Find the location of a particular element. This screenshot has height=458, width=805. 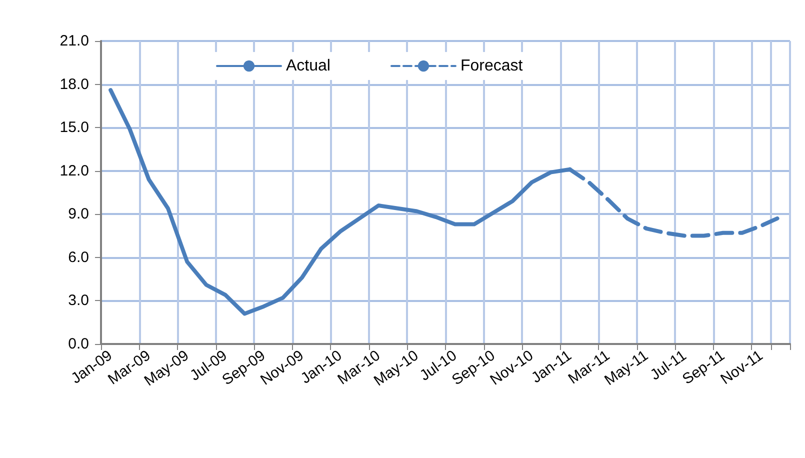

y-tick-label: 18.0 is located at coordinates (74, 84).